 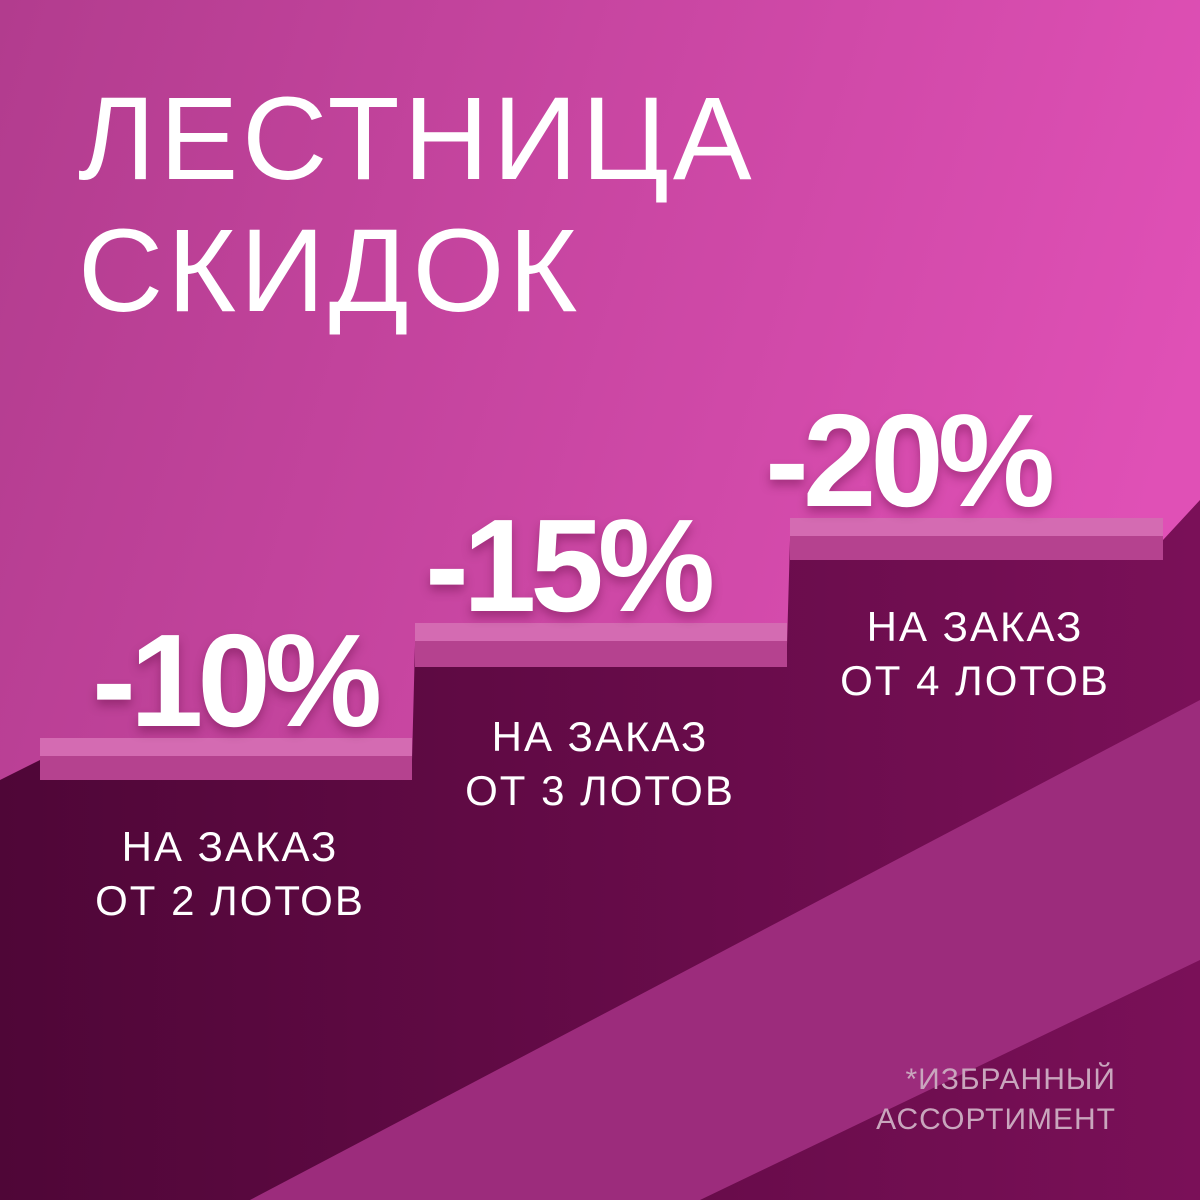 What do you see at coordinates (910, 460) in the screenshot?
I see `discount-20: -20%` at bounding box center [910, 460].